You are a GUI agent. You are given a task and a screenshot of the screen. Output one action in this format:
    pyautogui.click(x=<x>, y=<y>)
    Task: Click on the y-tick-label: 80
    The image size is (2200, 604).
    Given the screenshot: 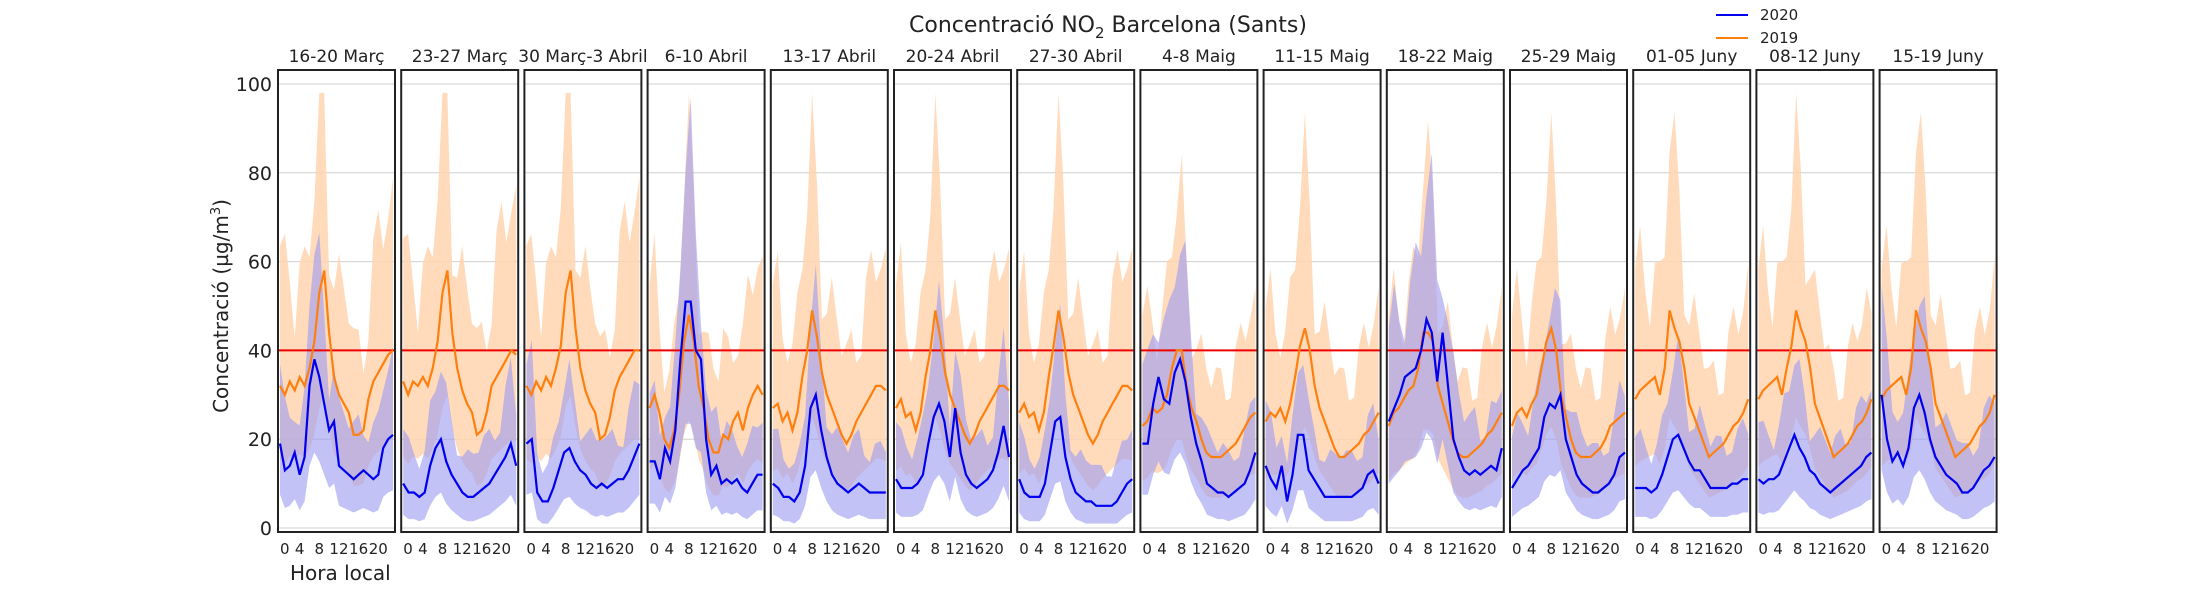 What is the action you would take?
    pyautogui.click(x=260, y=174)
    